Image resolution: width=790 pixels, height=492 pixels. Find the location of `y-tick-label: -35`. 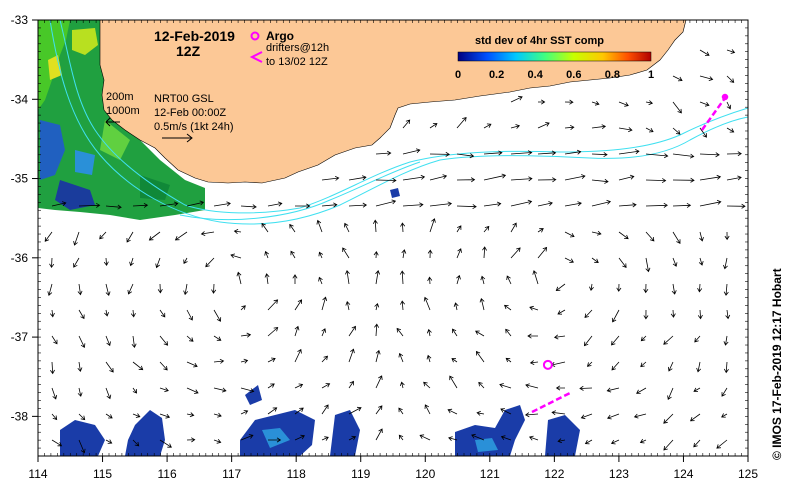

y-tick-label: -35 is located at coordinates (20, 179).